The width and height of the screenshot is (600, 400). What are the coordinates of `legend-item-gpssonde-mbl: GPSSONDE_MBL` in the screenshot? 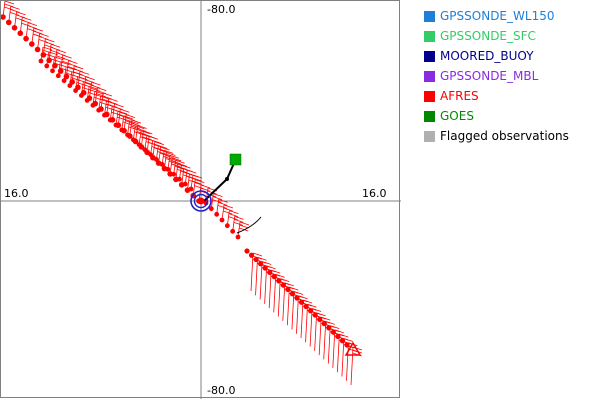 It's located at (496, 76).